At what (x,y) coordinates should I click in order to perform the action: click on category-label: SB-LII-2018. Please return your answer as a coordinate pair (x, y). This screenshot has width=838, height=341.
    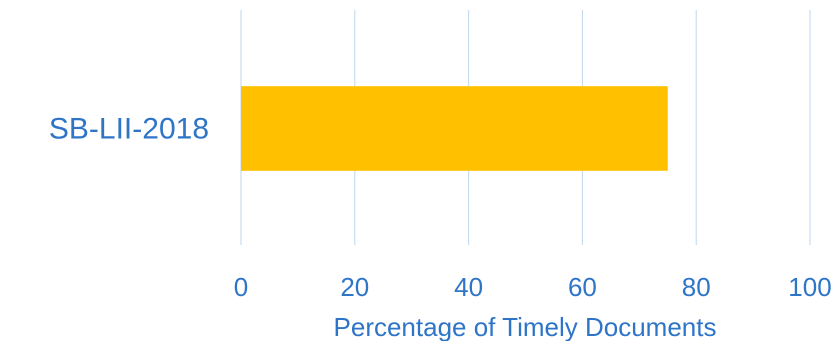
    Looking at the image, I should click on (129, 129).